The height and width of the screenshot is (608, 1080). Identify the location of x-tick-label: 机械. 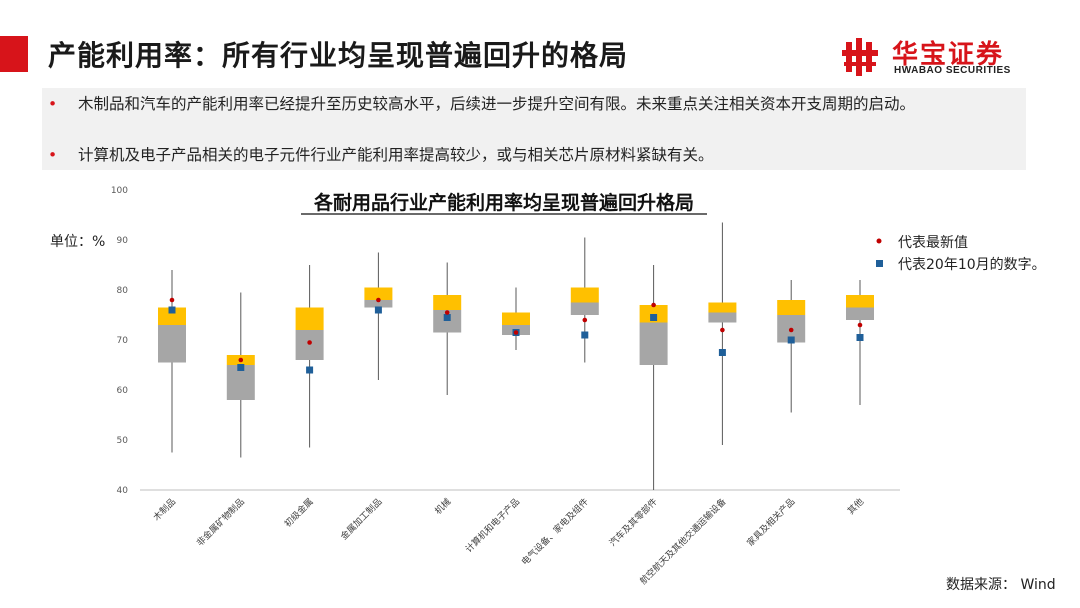
(442, 506).